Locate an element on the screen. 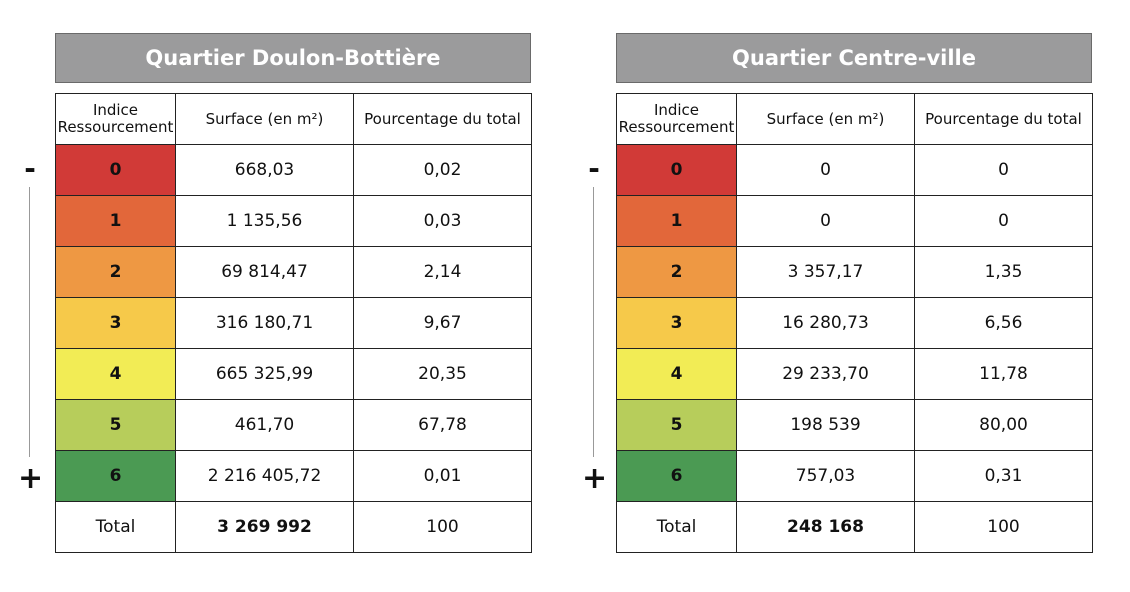  table-row: 3 16 280,73 6,56 is located at coordinates (854, 323).